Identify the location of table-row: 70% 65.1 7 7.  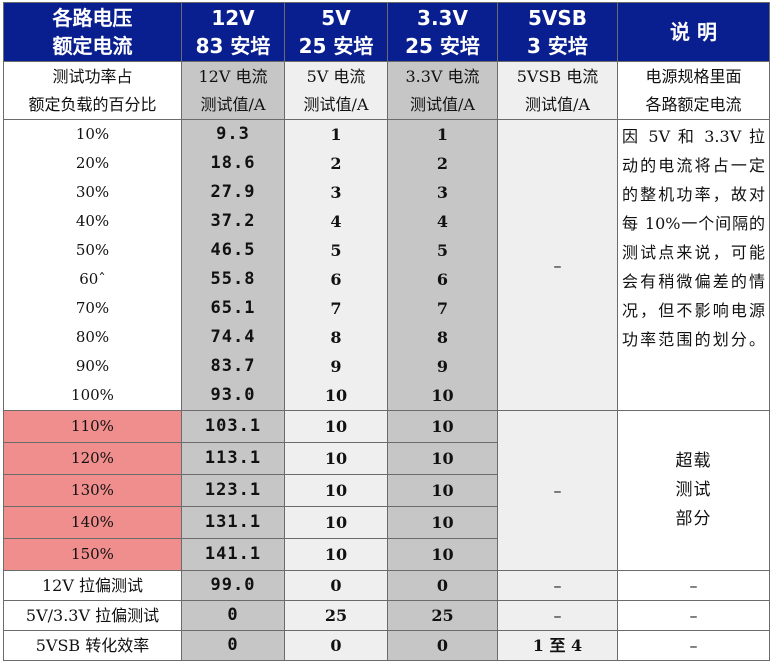
(386, 308).